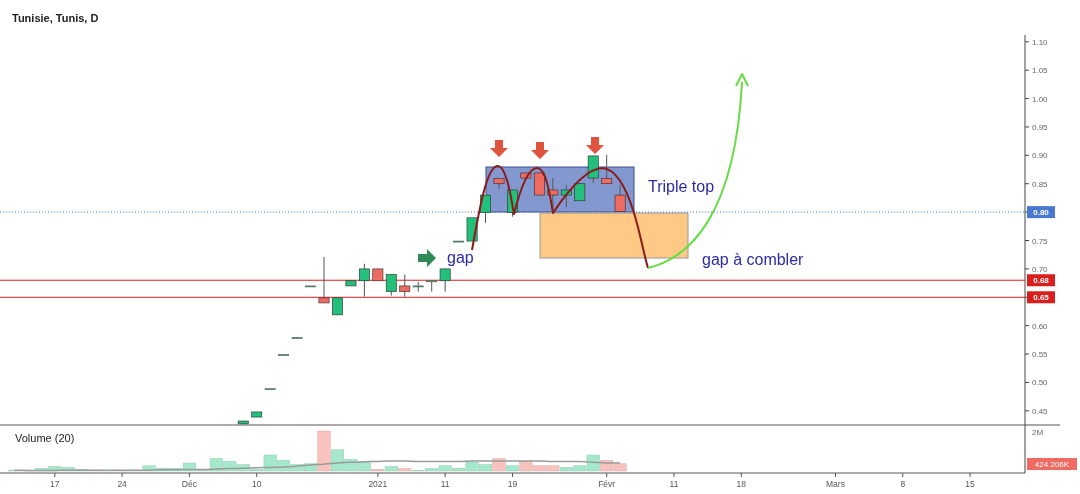 Image resolution: width=1080 pixels, height=494 pixels. Describe the element at coordinates (189, 484) in the screenshot. I see `x-tick-label: Déc` at that location.